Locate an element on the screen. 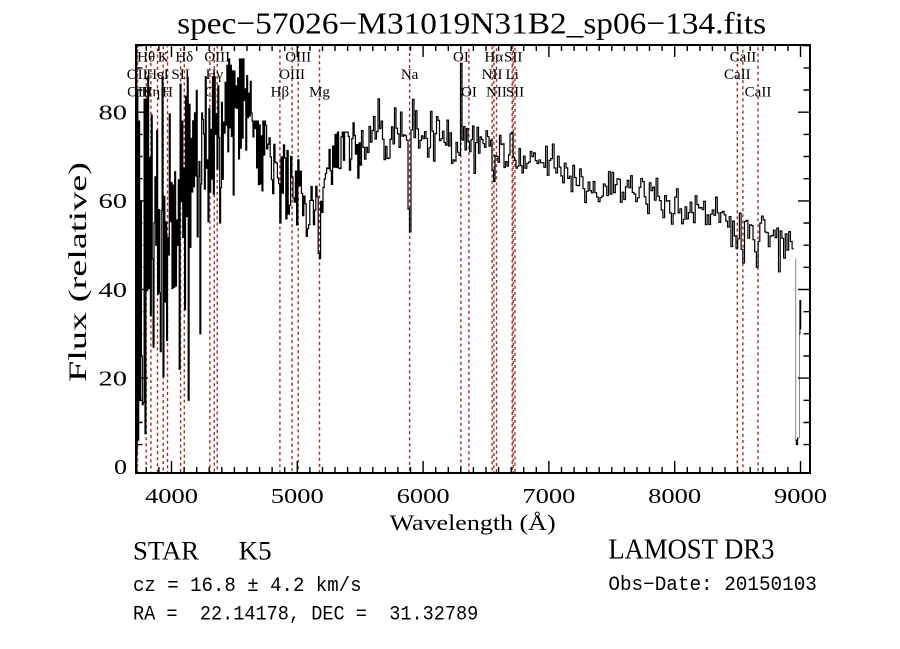 The height and width of the screenshot is (649, 900). svg-text: Hη is located at coordinates (151, 93).